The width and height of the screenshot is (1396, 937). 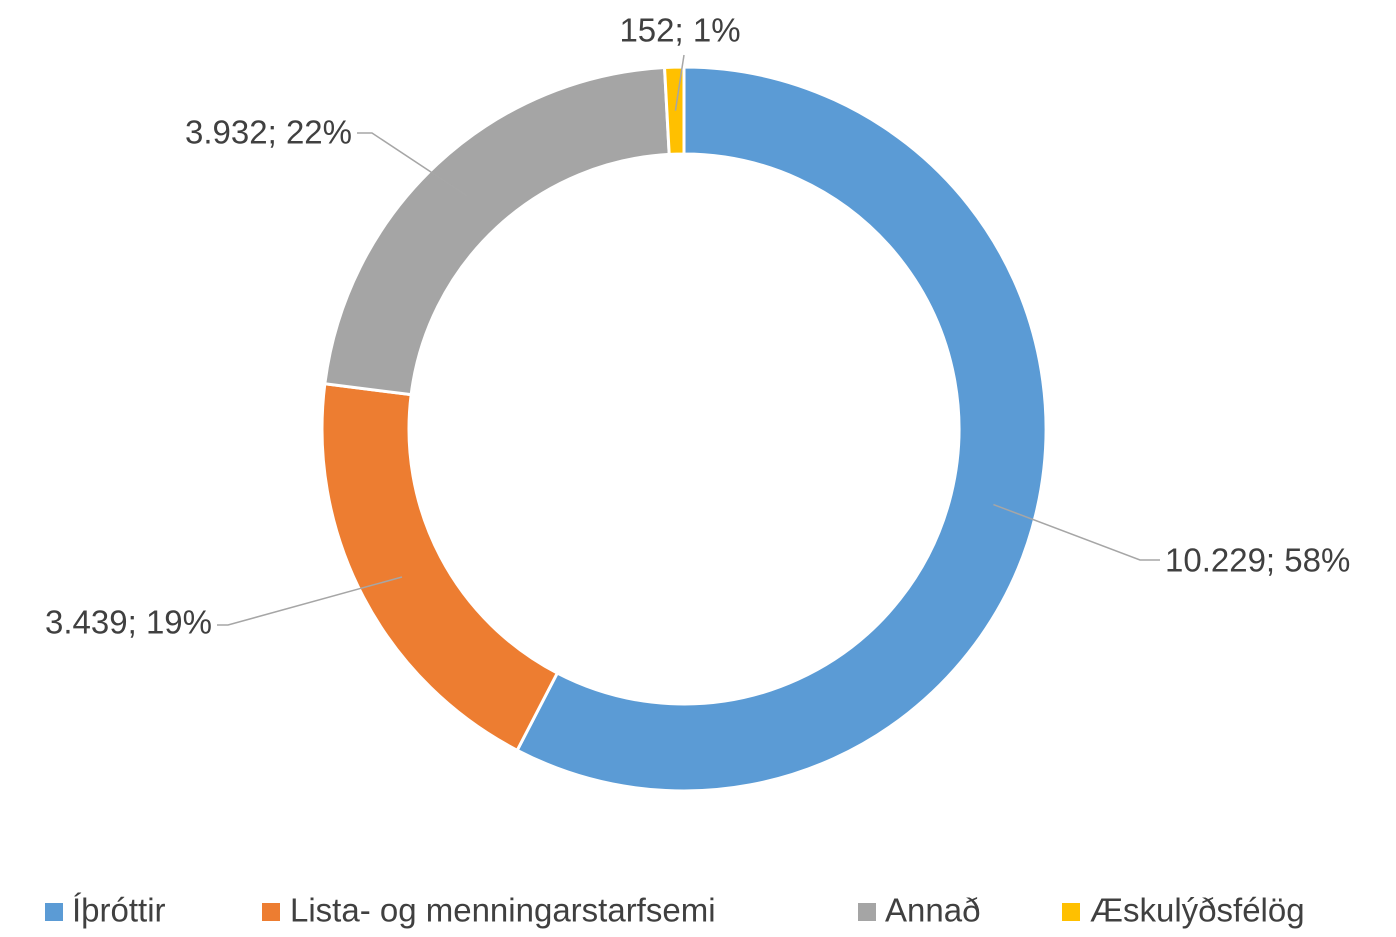 I want to click on legend-label: Æskulýðsfélög, so click(x=1197, y=910).